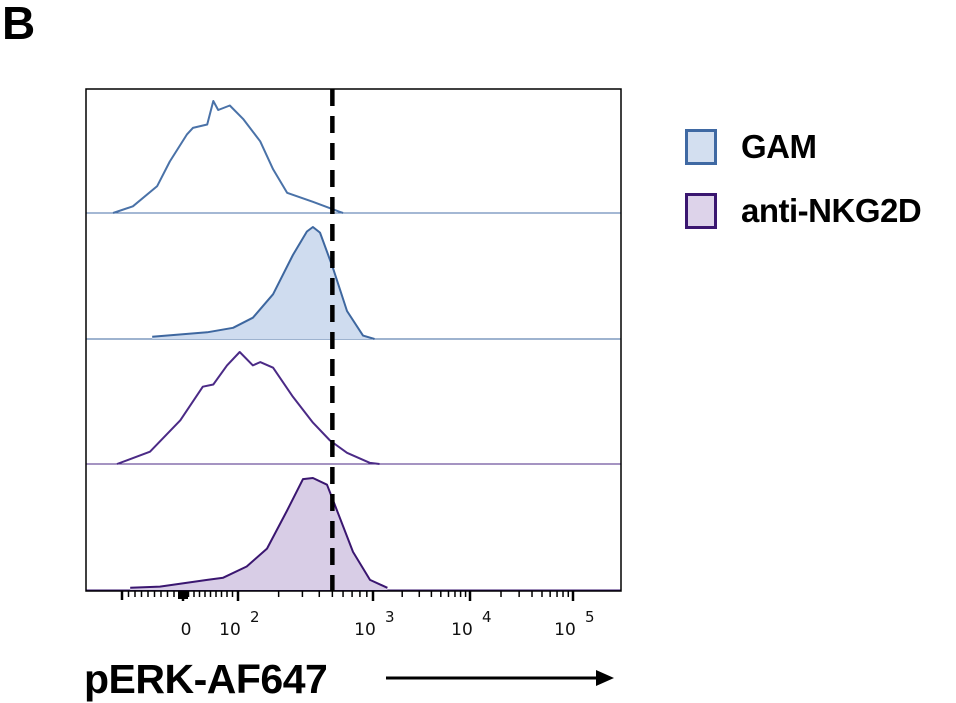 The image size is (956, 703). I want to click on legend-swatch-anti-nkg2d, so click(701, 211).